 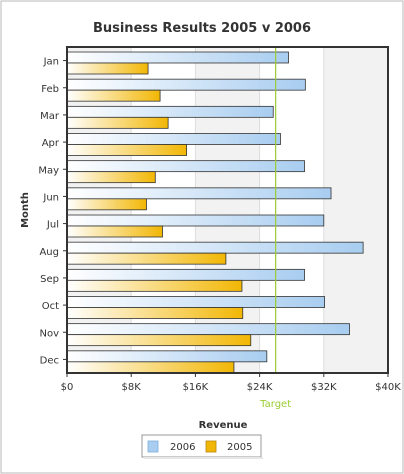 I want to click on x-tick-label: $8K, so click(x=132, y=387).